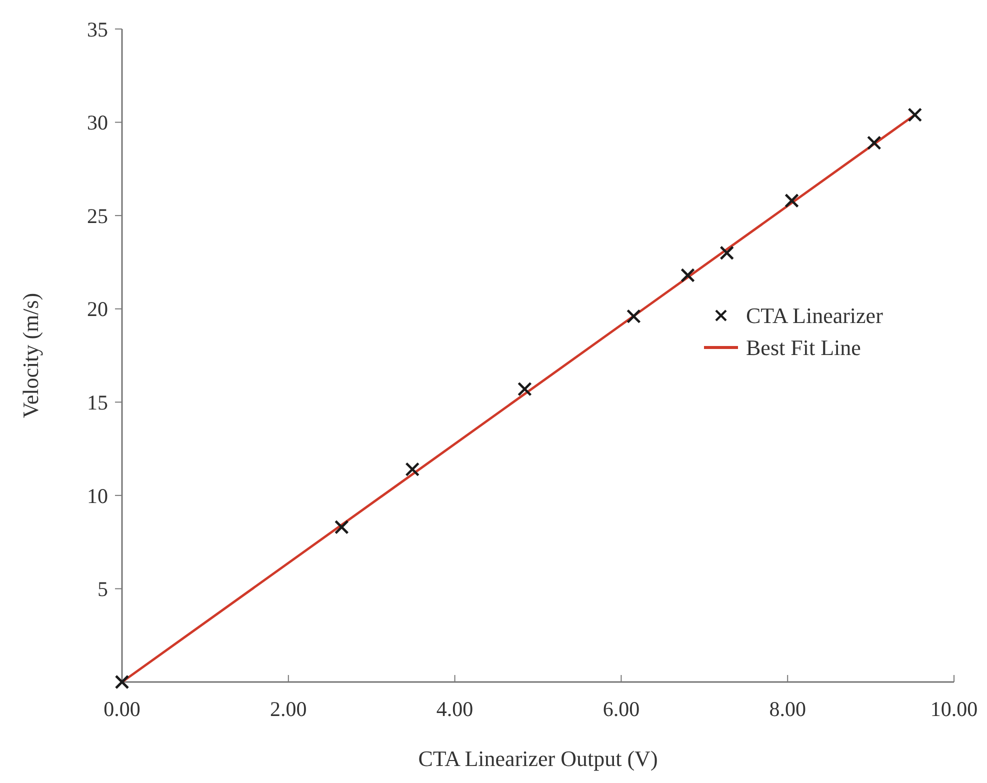 The height and width of the screenshot is (783, 987). I want to click on x-tick-label: 8.00, so click(787, 709).